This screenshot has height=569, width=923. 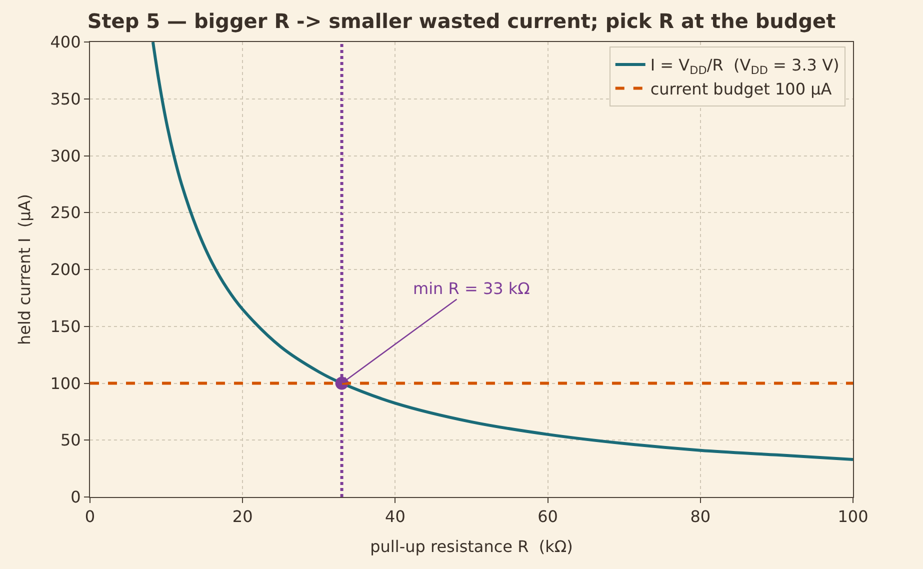 What do you see at coordinates (70, 440) in the screenshot?
I see `y-tick-label: 50` at bounding box center [70, 440].